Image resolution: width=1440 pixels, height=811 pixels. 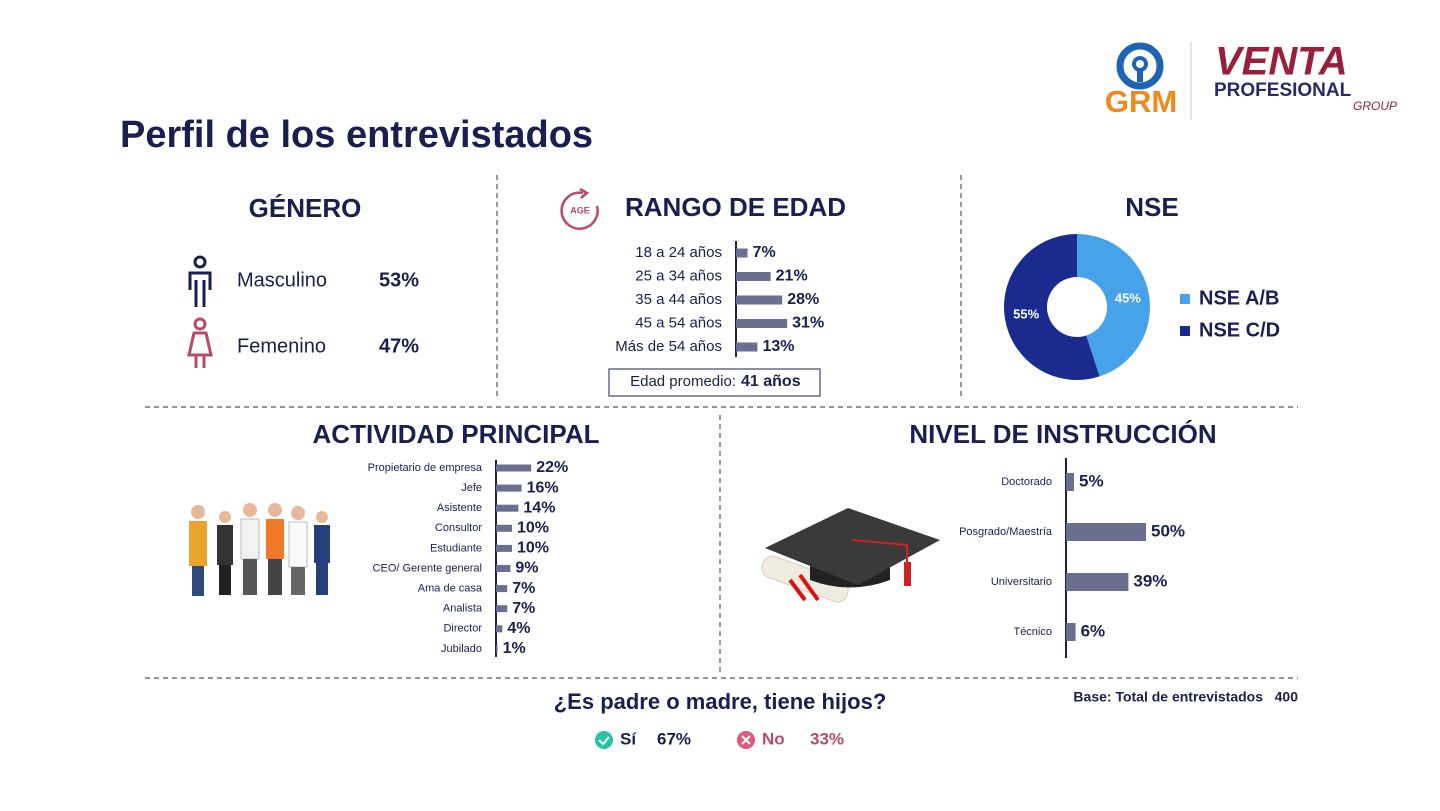 What do you see at coordinates (543, 487) in the screenshot?
I see `value-label: 16%` at bounding box center [543, 487].